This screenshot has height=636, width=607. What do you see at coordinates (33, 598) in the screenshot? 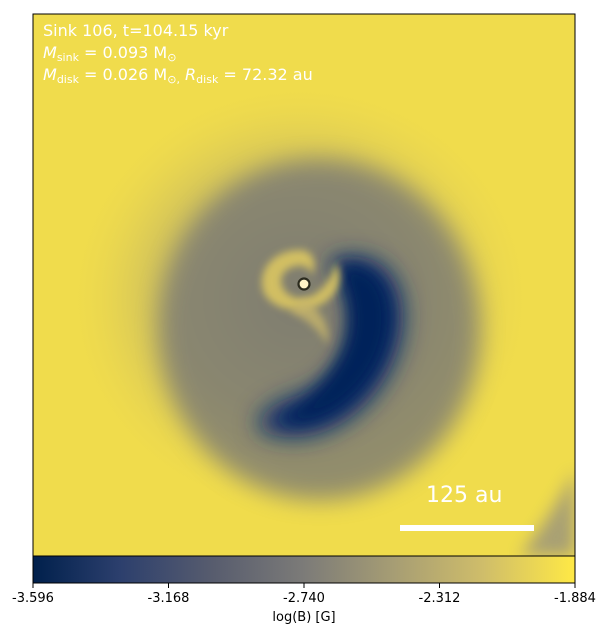
I see `colorbar-tick-0: -3.596` at bounding box center [33, 598].